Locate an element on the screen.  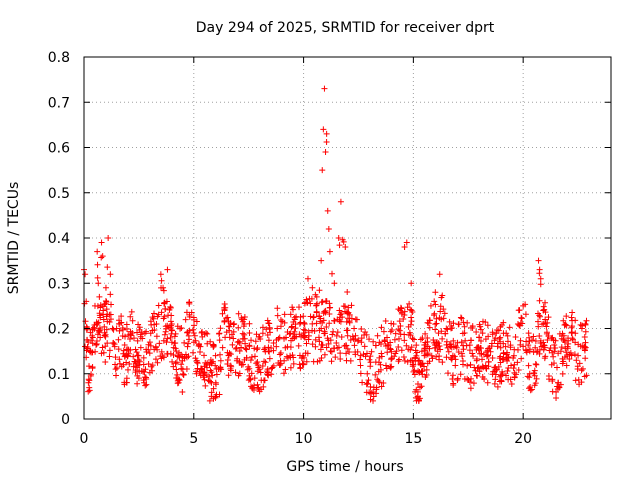
y-tick-label: 0.5 is located at coordinates (59, 194).